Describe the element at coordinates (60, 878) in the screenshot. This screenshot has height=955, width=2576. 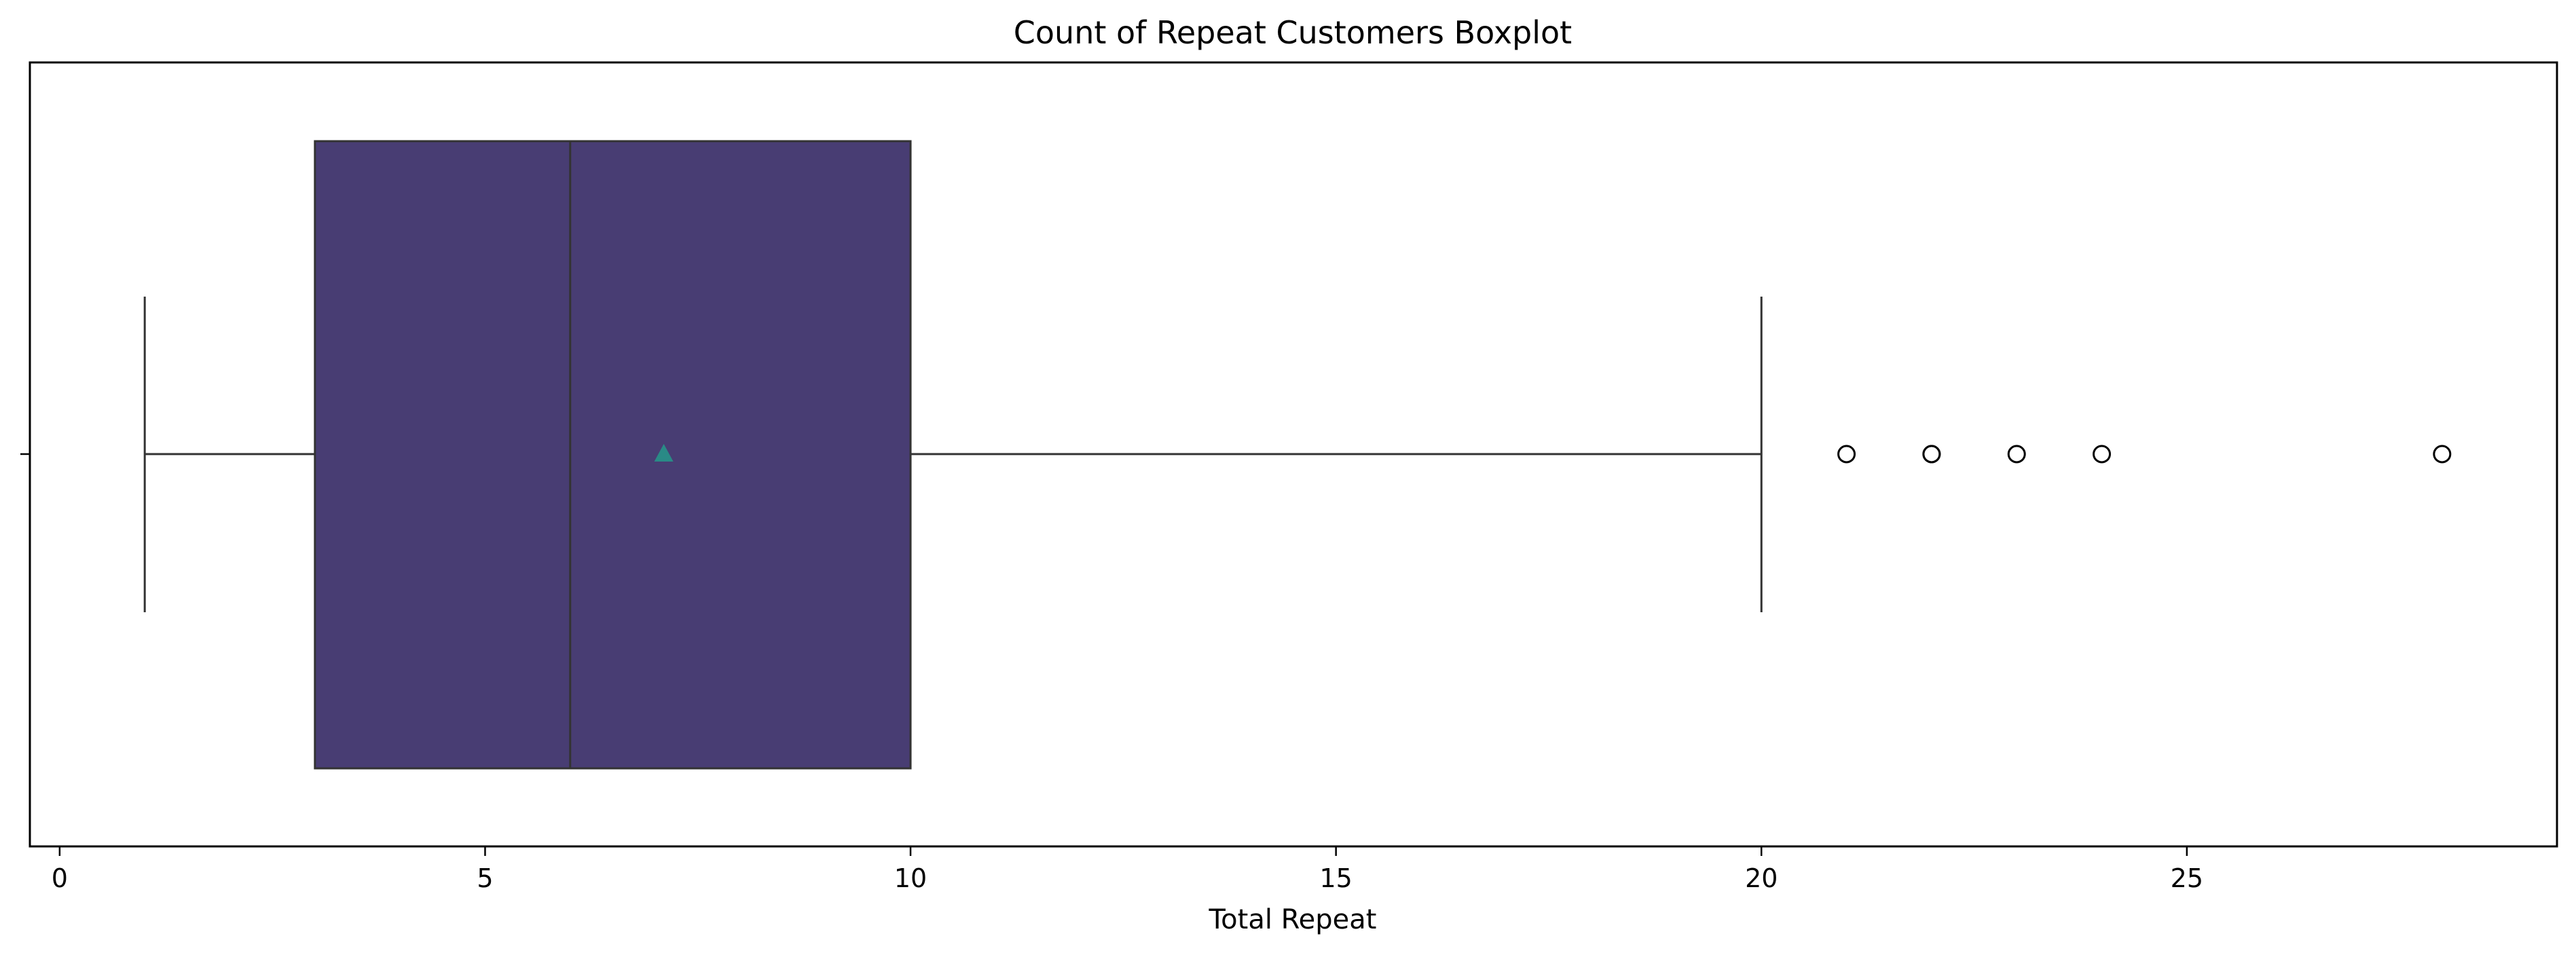
I see `x-tick-label: 0` at that location.